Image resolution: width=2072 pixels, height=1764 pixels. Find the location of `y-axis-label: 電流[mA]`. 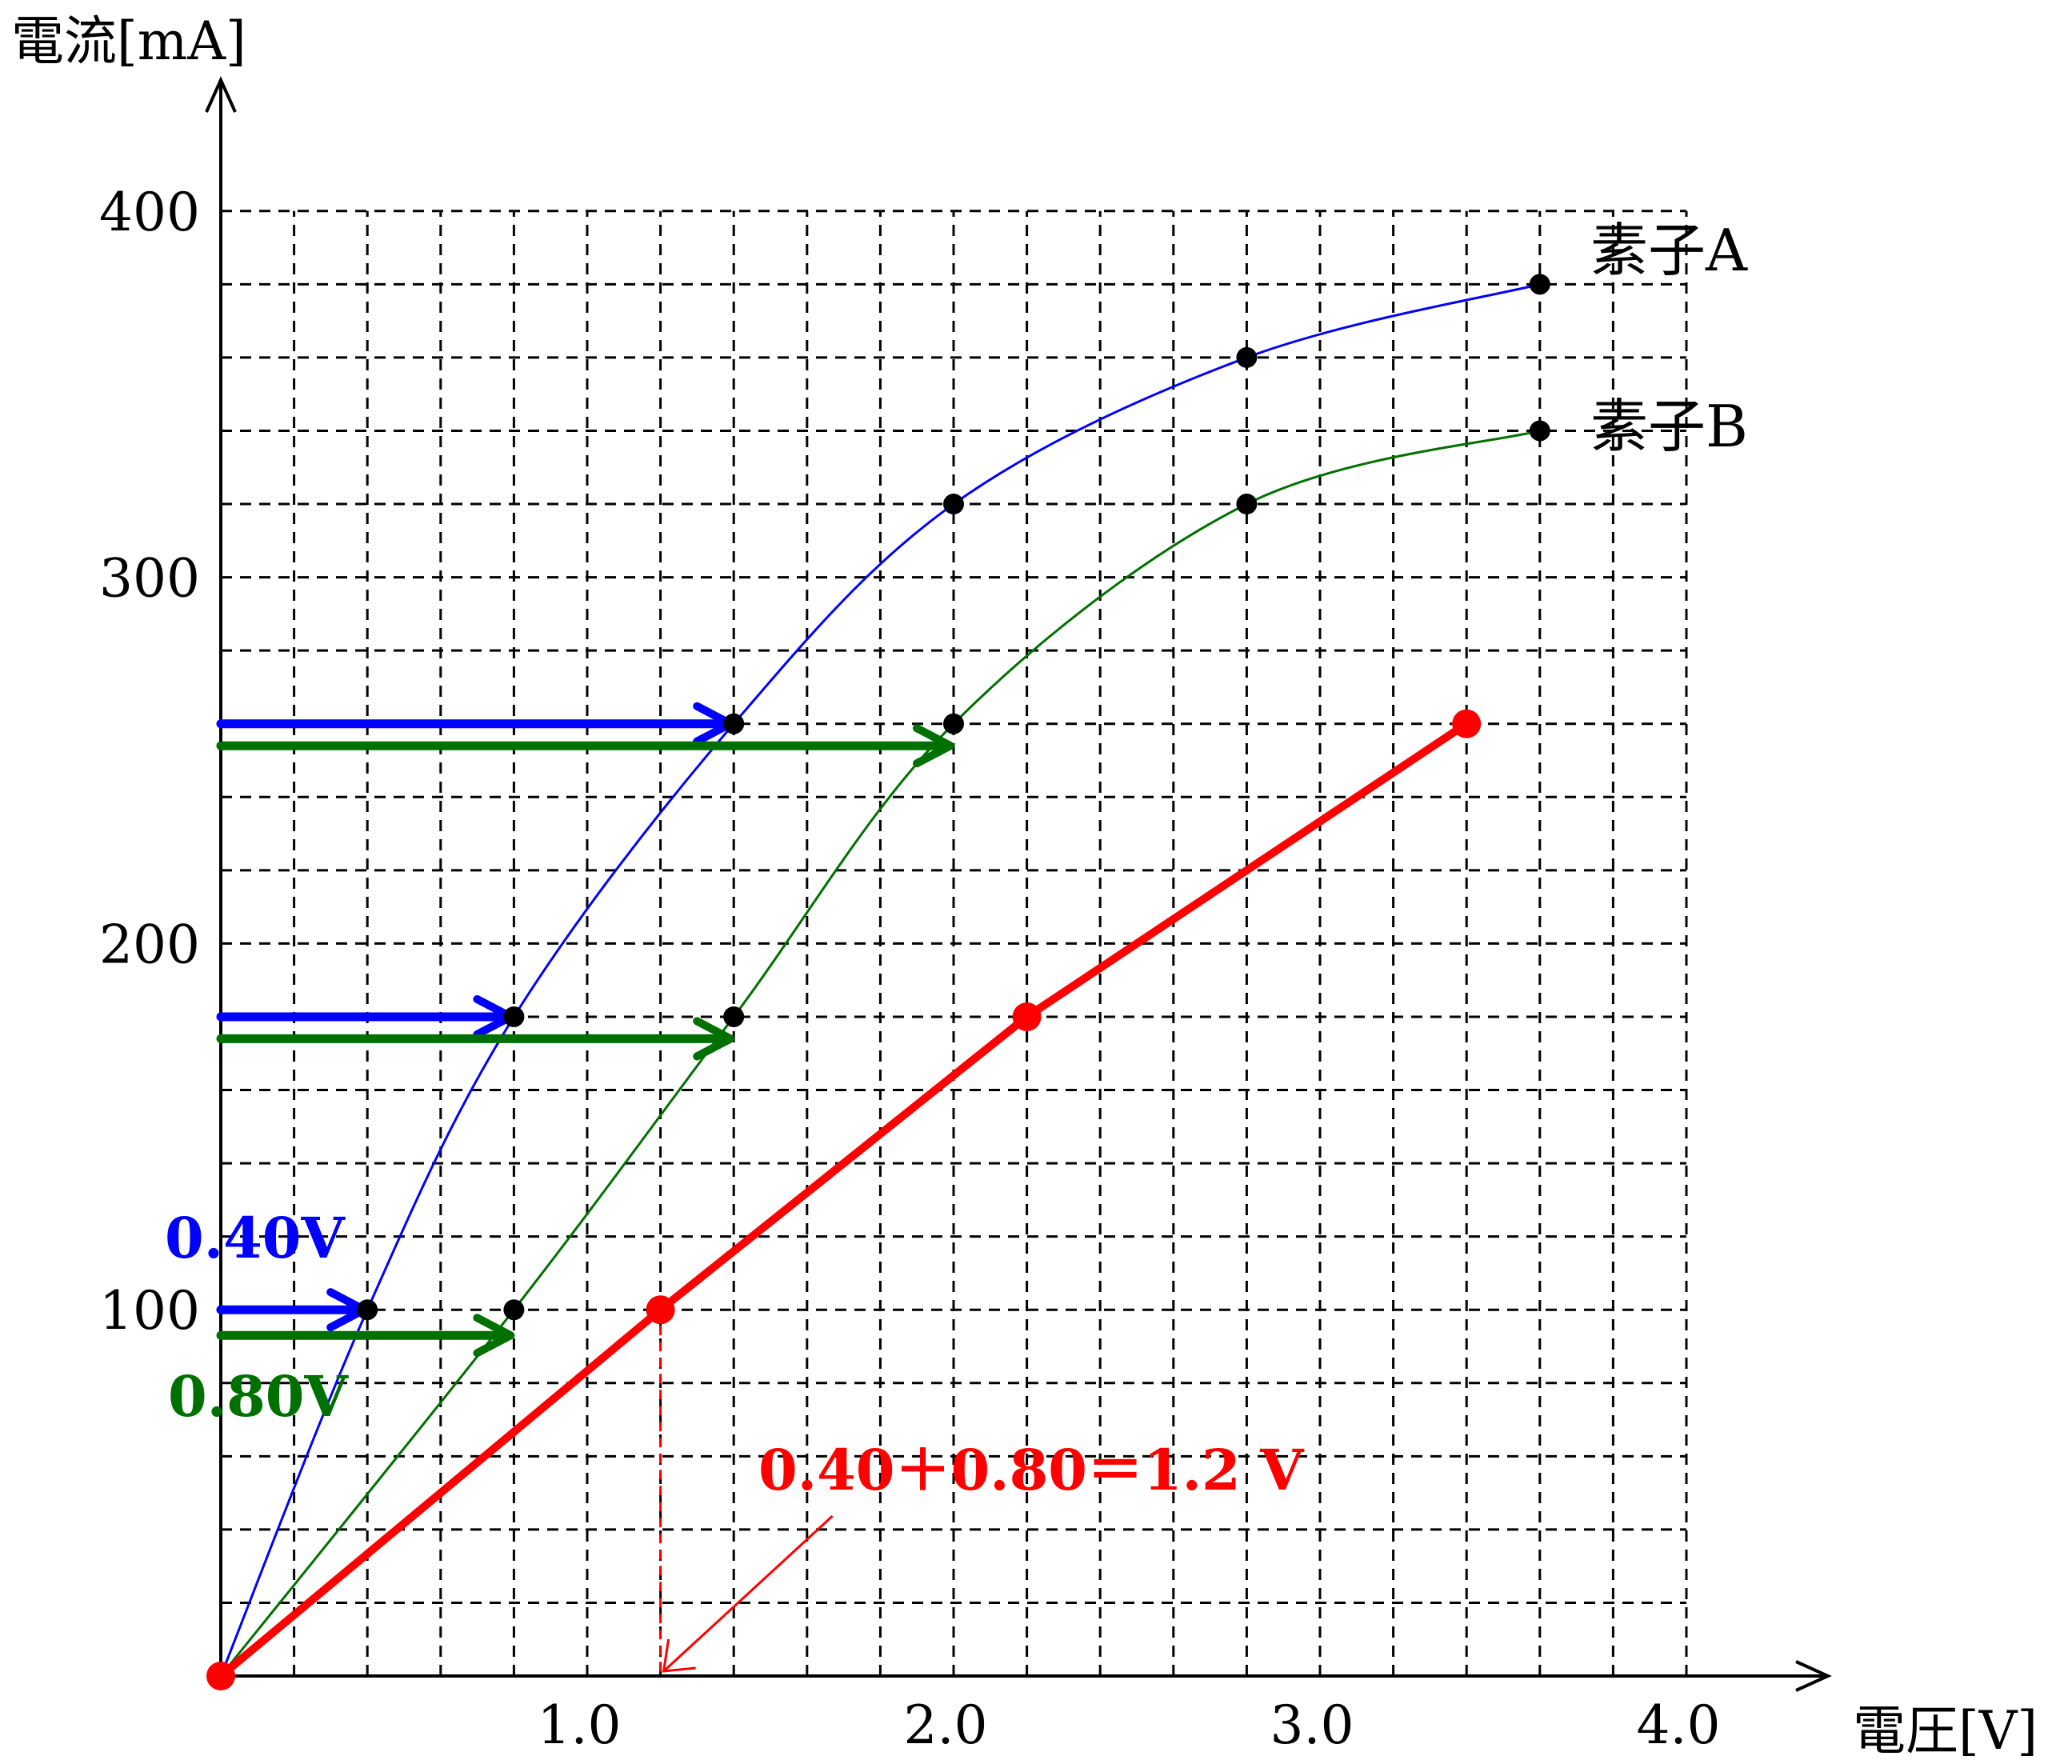

y-axis-label: 電流[mA] is located at coordinates (128, 41).